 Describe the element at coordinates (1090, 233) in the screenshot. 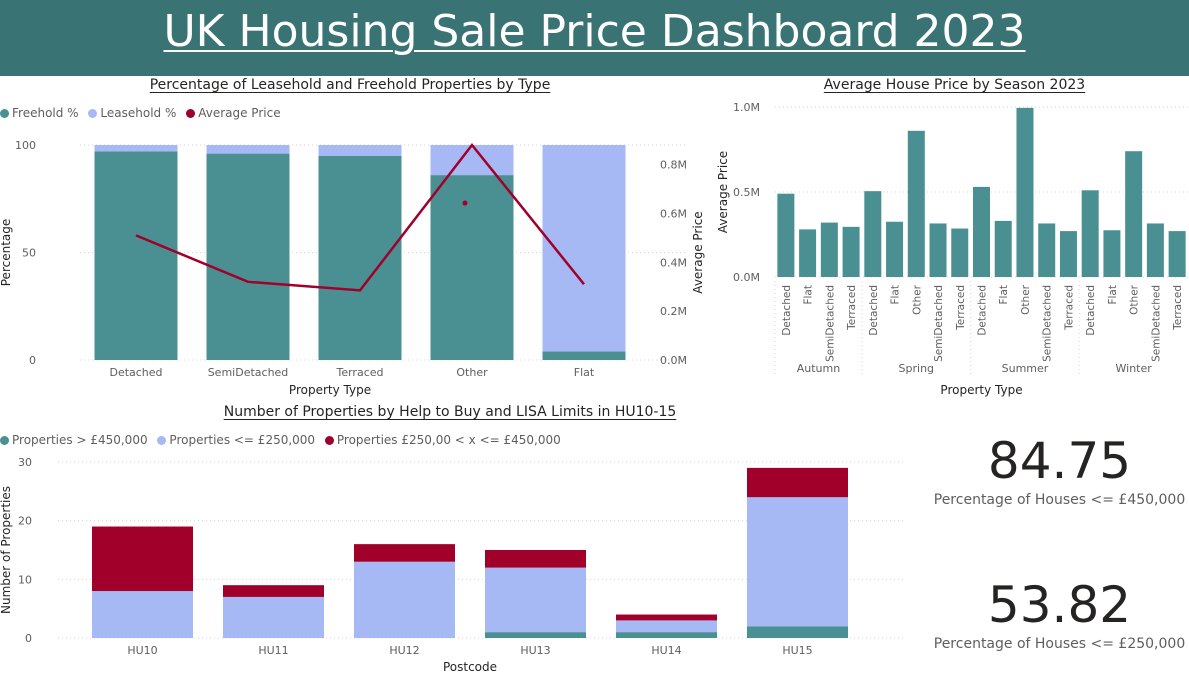

I see `bar-winter-detached` at that location.